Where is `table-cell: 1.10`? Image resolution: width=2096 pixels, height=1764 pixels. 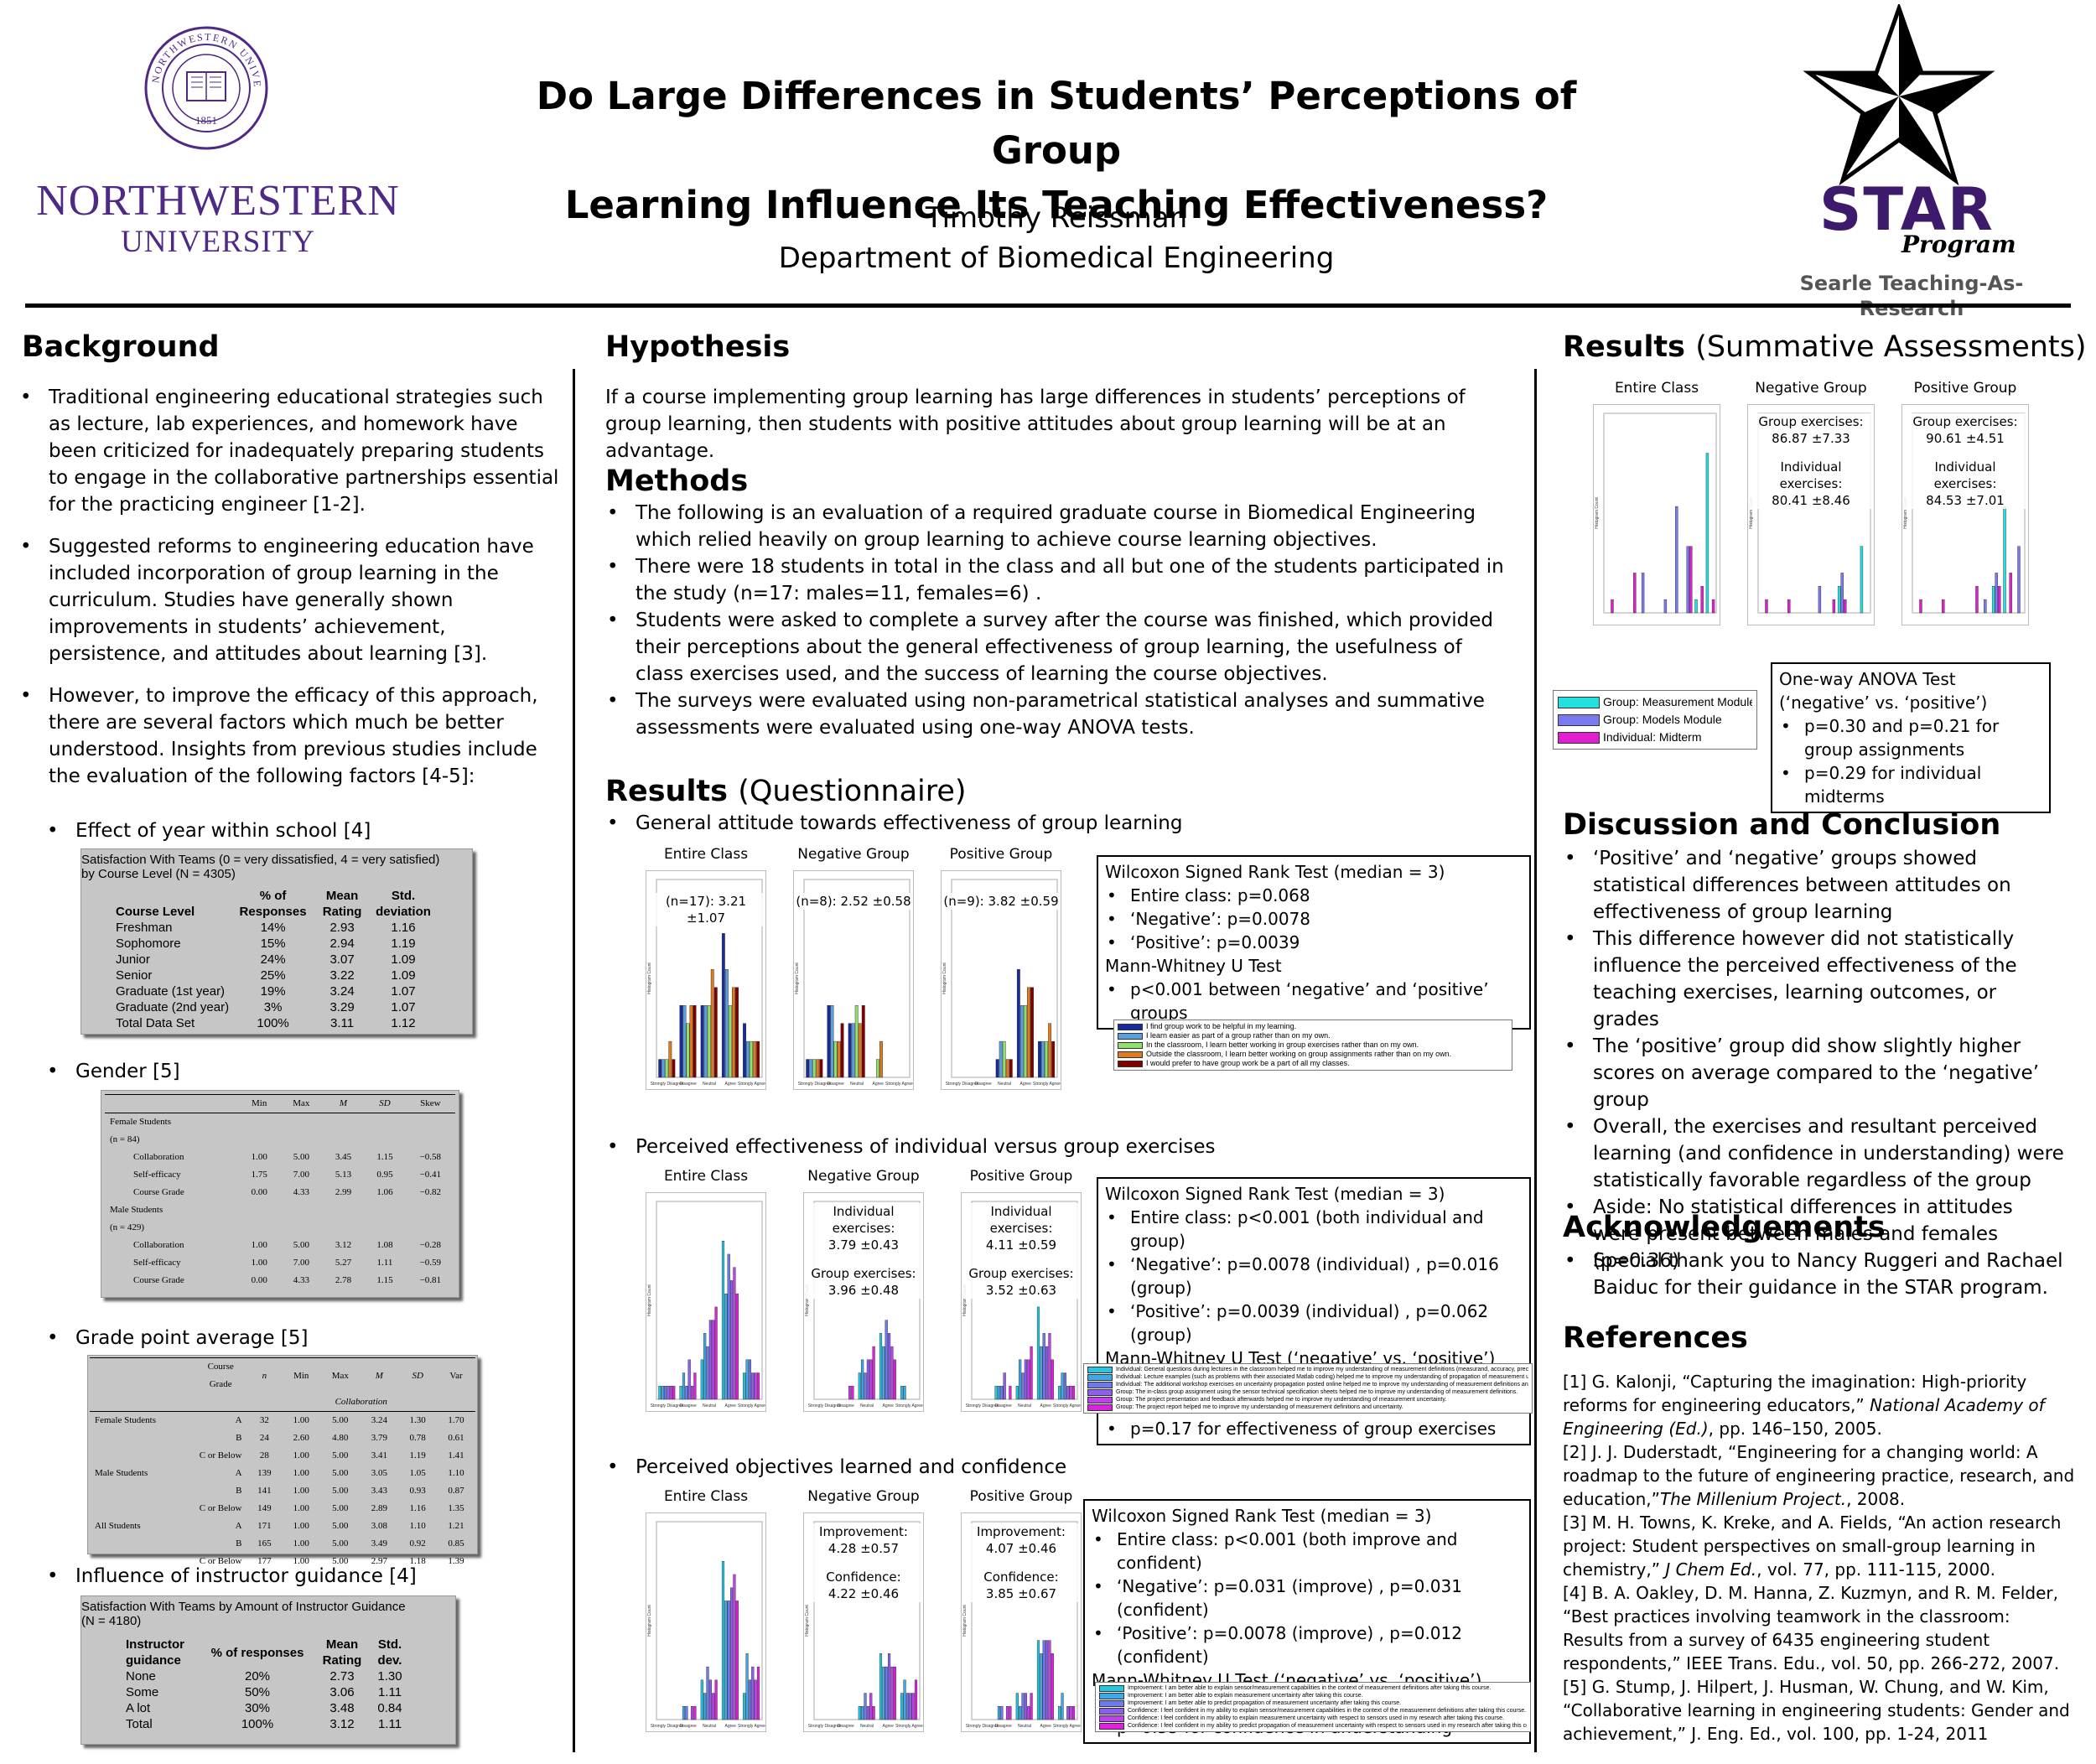
table-cell: 1.10 is located at coordinates (456, 1473).